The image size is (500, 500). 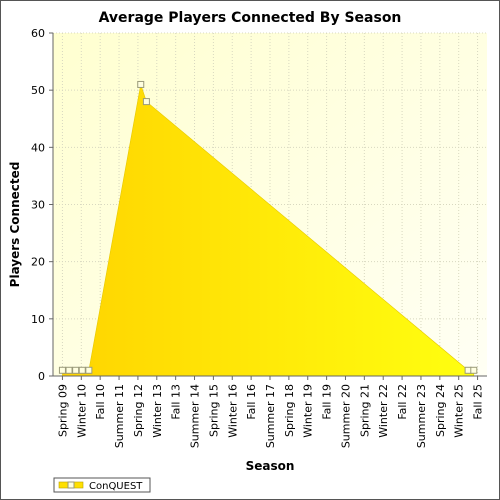 I want to click on x-tick-label: Fall 13, so click(x=176, y=402).